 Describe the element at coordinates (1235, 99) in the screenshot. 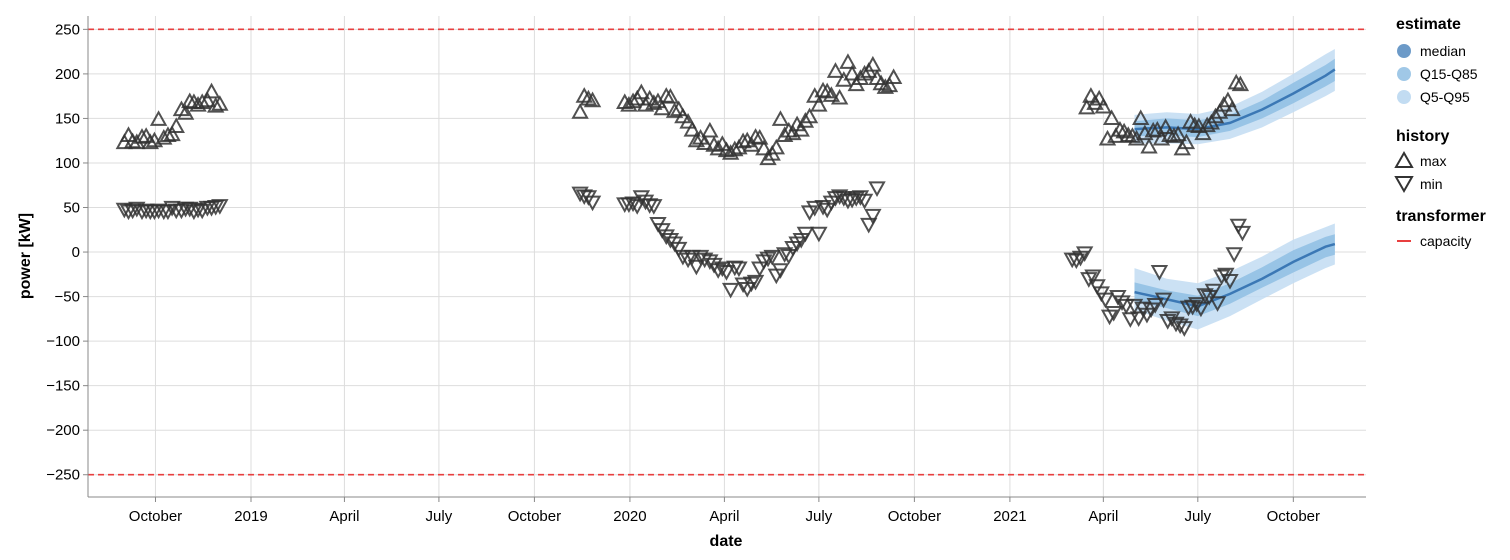

I see `median-line-max` at that location.